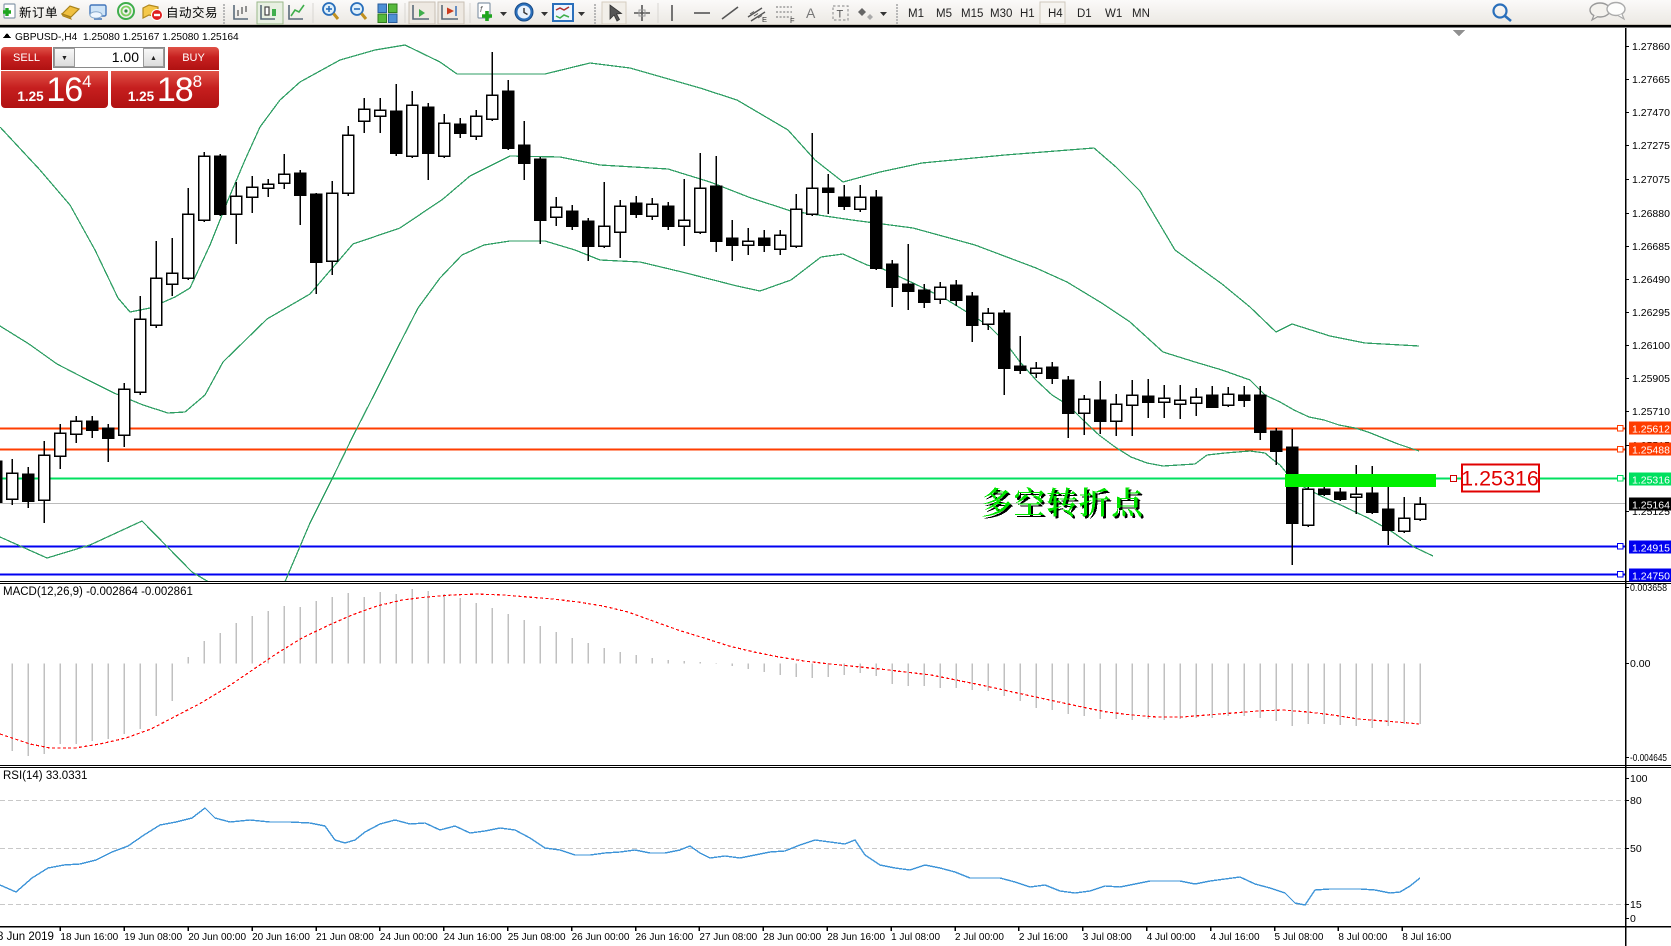 This screenshot has height=946, width=1671. What do you see at coordinates (1299, 937) in the screenshot?
I see `svg-text: 5 Jul 08:00` at bounding box center [1299, 937].